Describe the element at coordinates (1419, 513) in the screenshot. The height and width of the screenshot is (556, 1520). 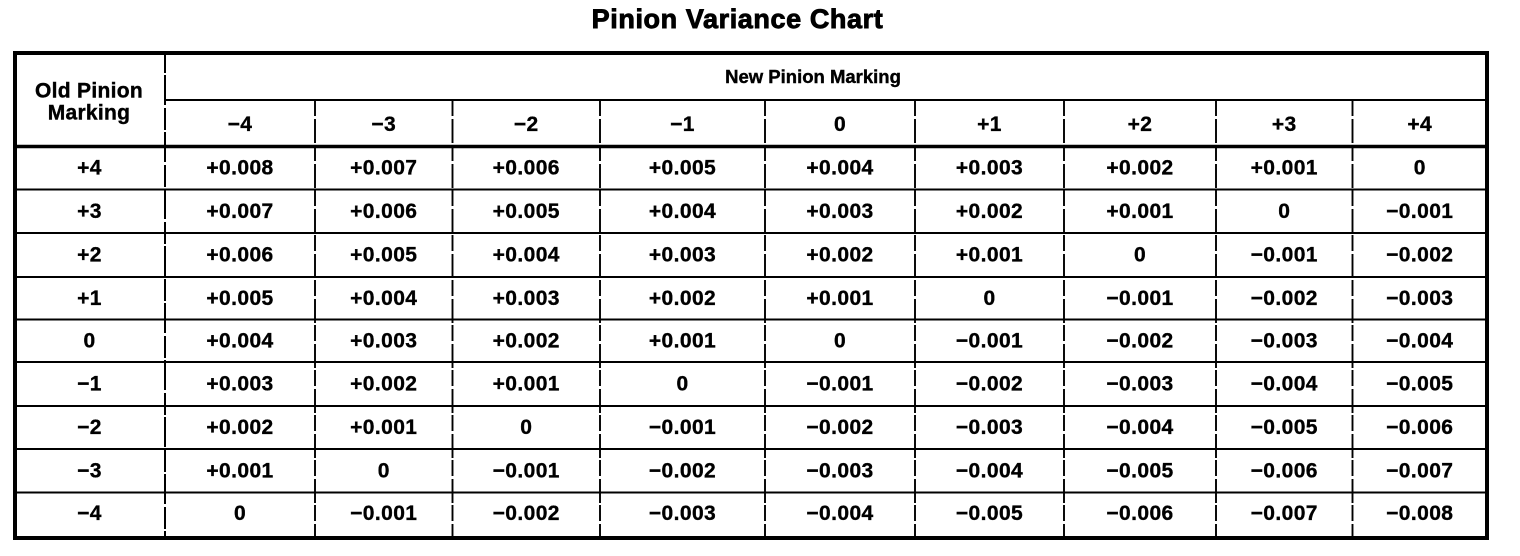
I see `svg-text: −0.008` at that location.